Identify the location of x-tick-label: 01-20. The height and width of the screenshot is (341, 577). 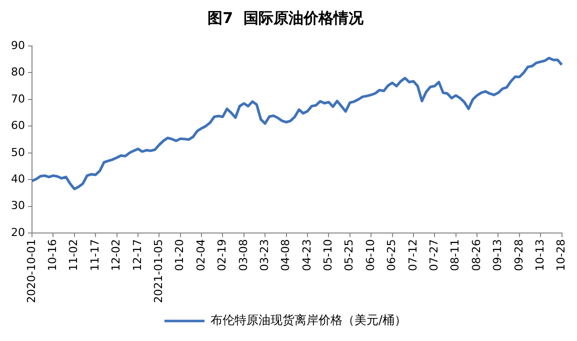
(179, 255).